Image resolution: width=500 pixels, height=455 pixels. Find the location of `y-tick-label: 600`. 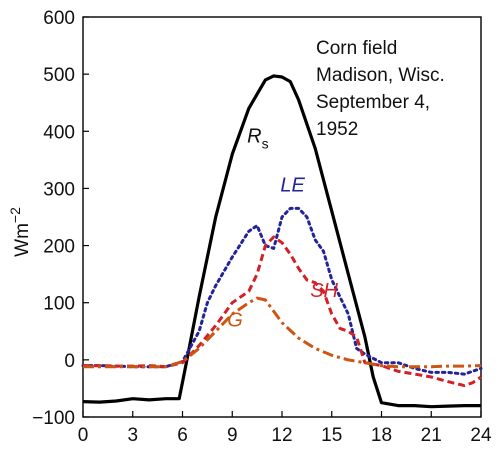

y-tick-label: 600 is located at coordinates (59, 18).